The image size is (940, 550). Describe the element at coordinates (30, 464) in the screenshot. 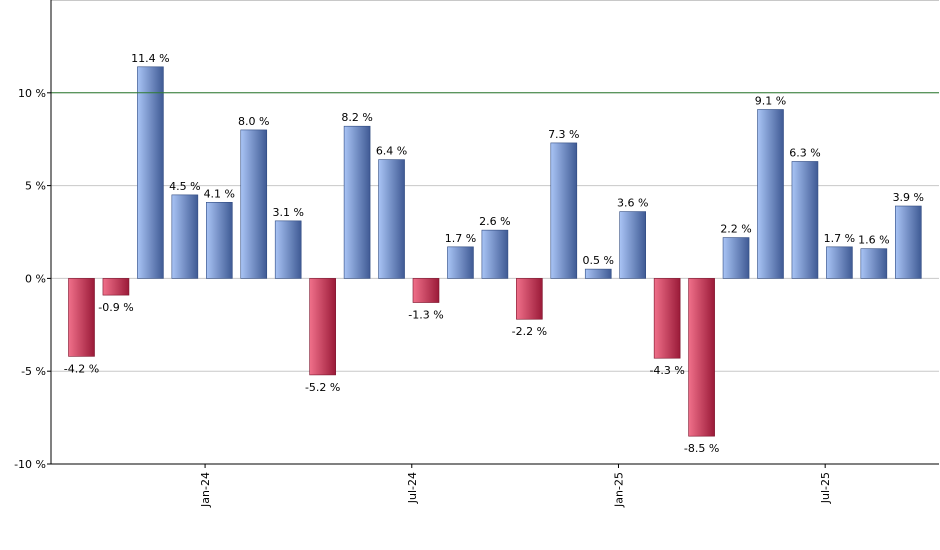

I see `y-tick-label: -10 %` at that location.